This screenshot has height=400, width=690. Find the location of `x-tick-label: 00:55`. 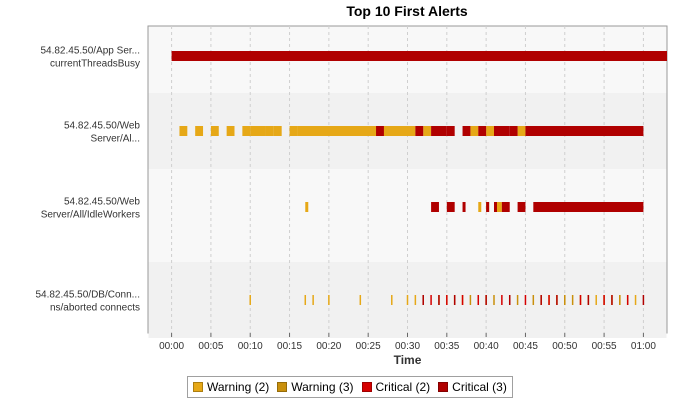

x-tick-label: 00:55 is located at coordinates (604, 346).